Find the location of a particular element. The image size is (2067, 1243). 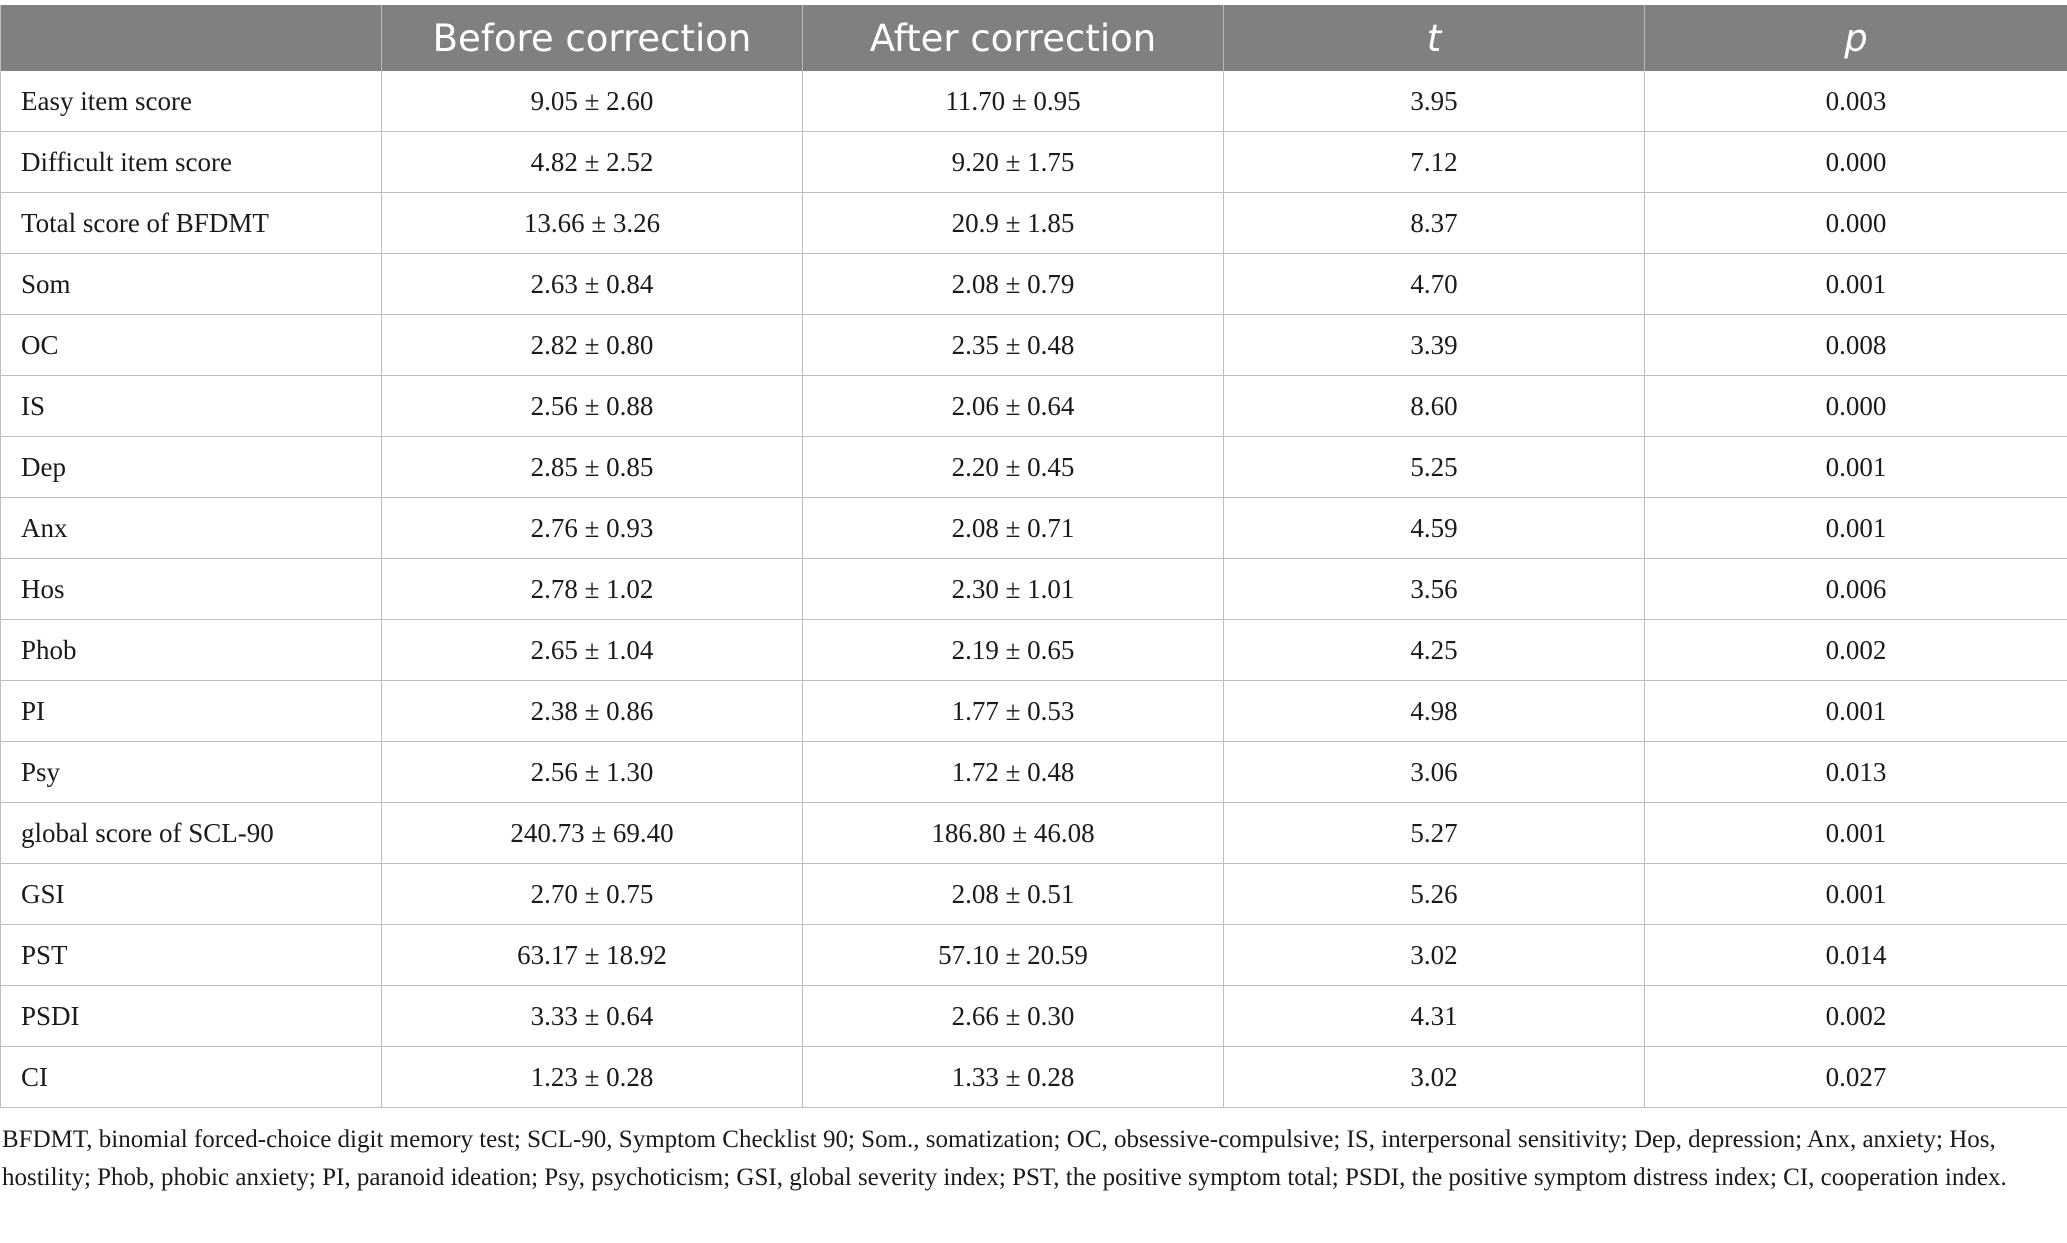

table-row: OC 2.82 ± 0.80 2.35 ± 0.48 3.39 0.008 is located at coordinates (1033, 345).